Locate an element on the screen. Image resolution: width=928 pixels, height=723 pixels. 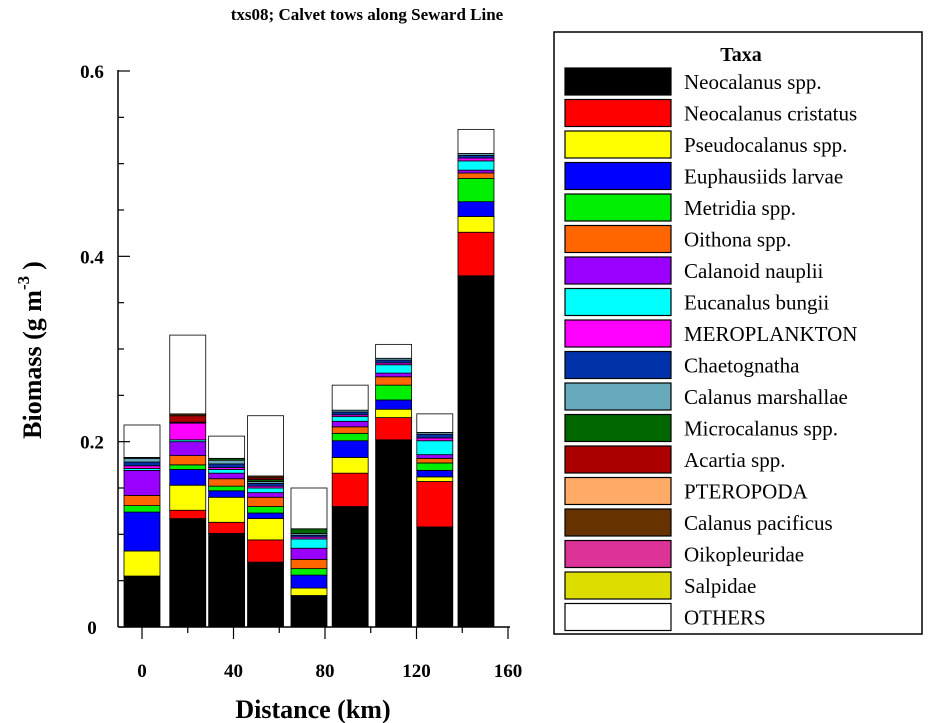
legend-item: Calanus pacificus is located at coordinates (698, 522).